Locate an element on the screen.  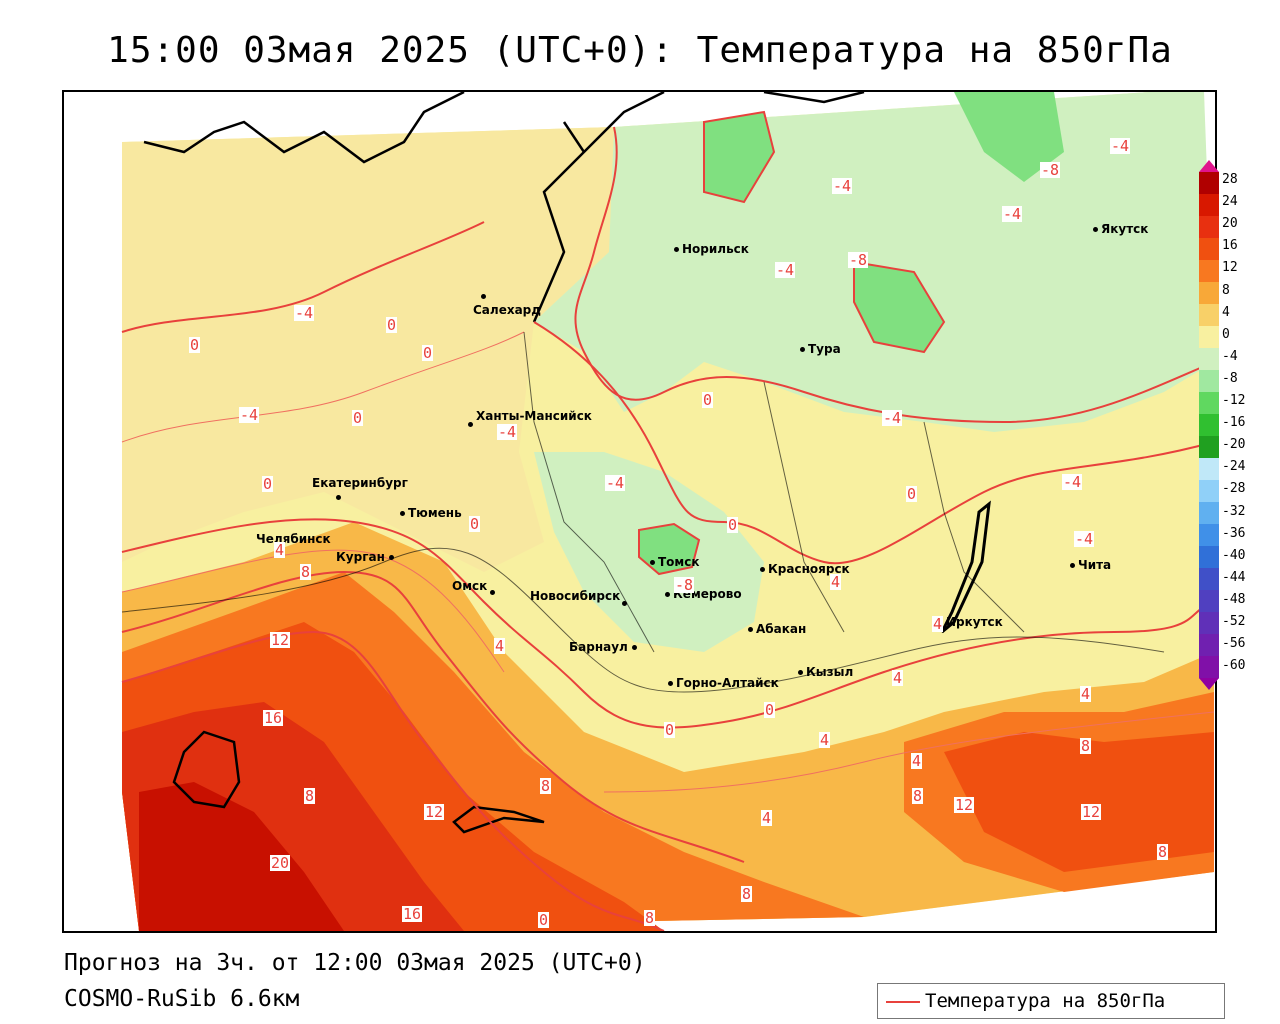
city-chita: Чита is located at coordinates (1090, 565).